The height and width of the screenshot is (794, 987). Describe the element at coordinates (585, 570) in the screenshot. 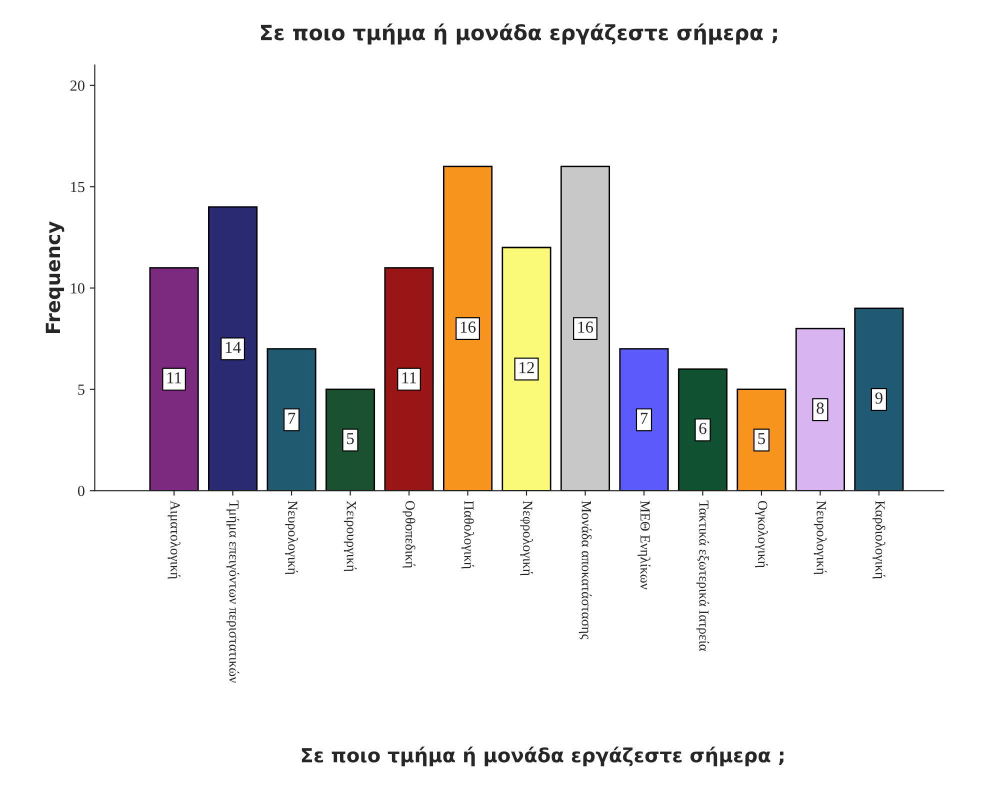

I see `x-tick-label: Μονάδα αποκατάστασης` at that location.